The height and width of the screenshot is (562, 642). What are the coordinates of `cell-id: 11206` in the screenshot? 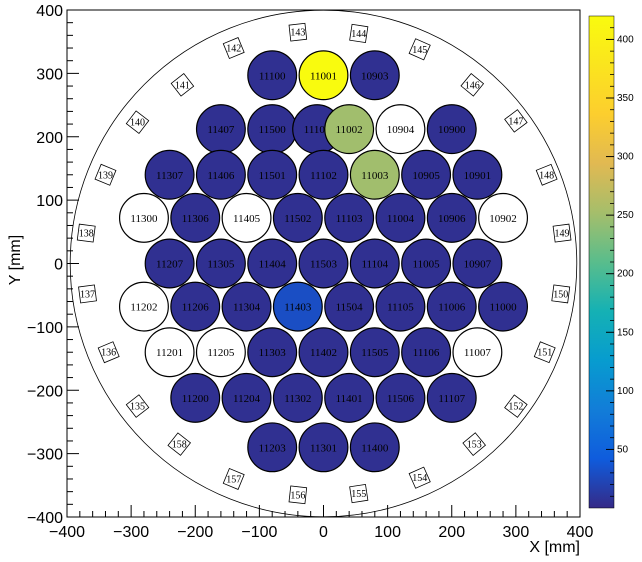 It's located at (196, 308).